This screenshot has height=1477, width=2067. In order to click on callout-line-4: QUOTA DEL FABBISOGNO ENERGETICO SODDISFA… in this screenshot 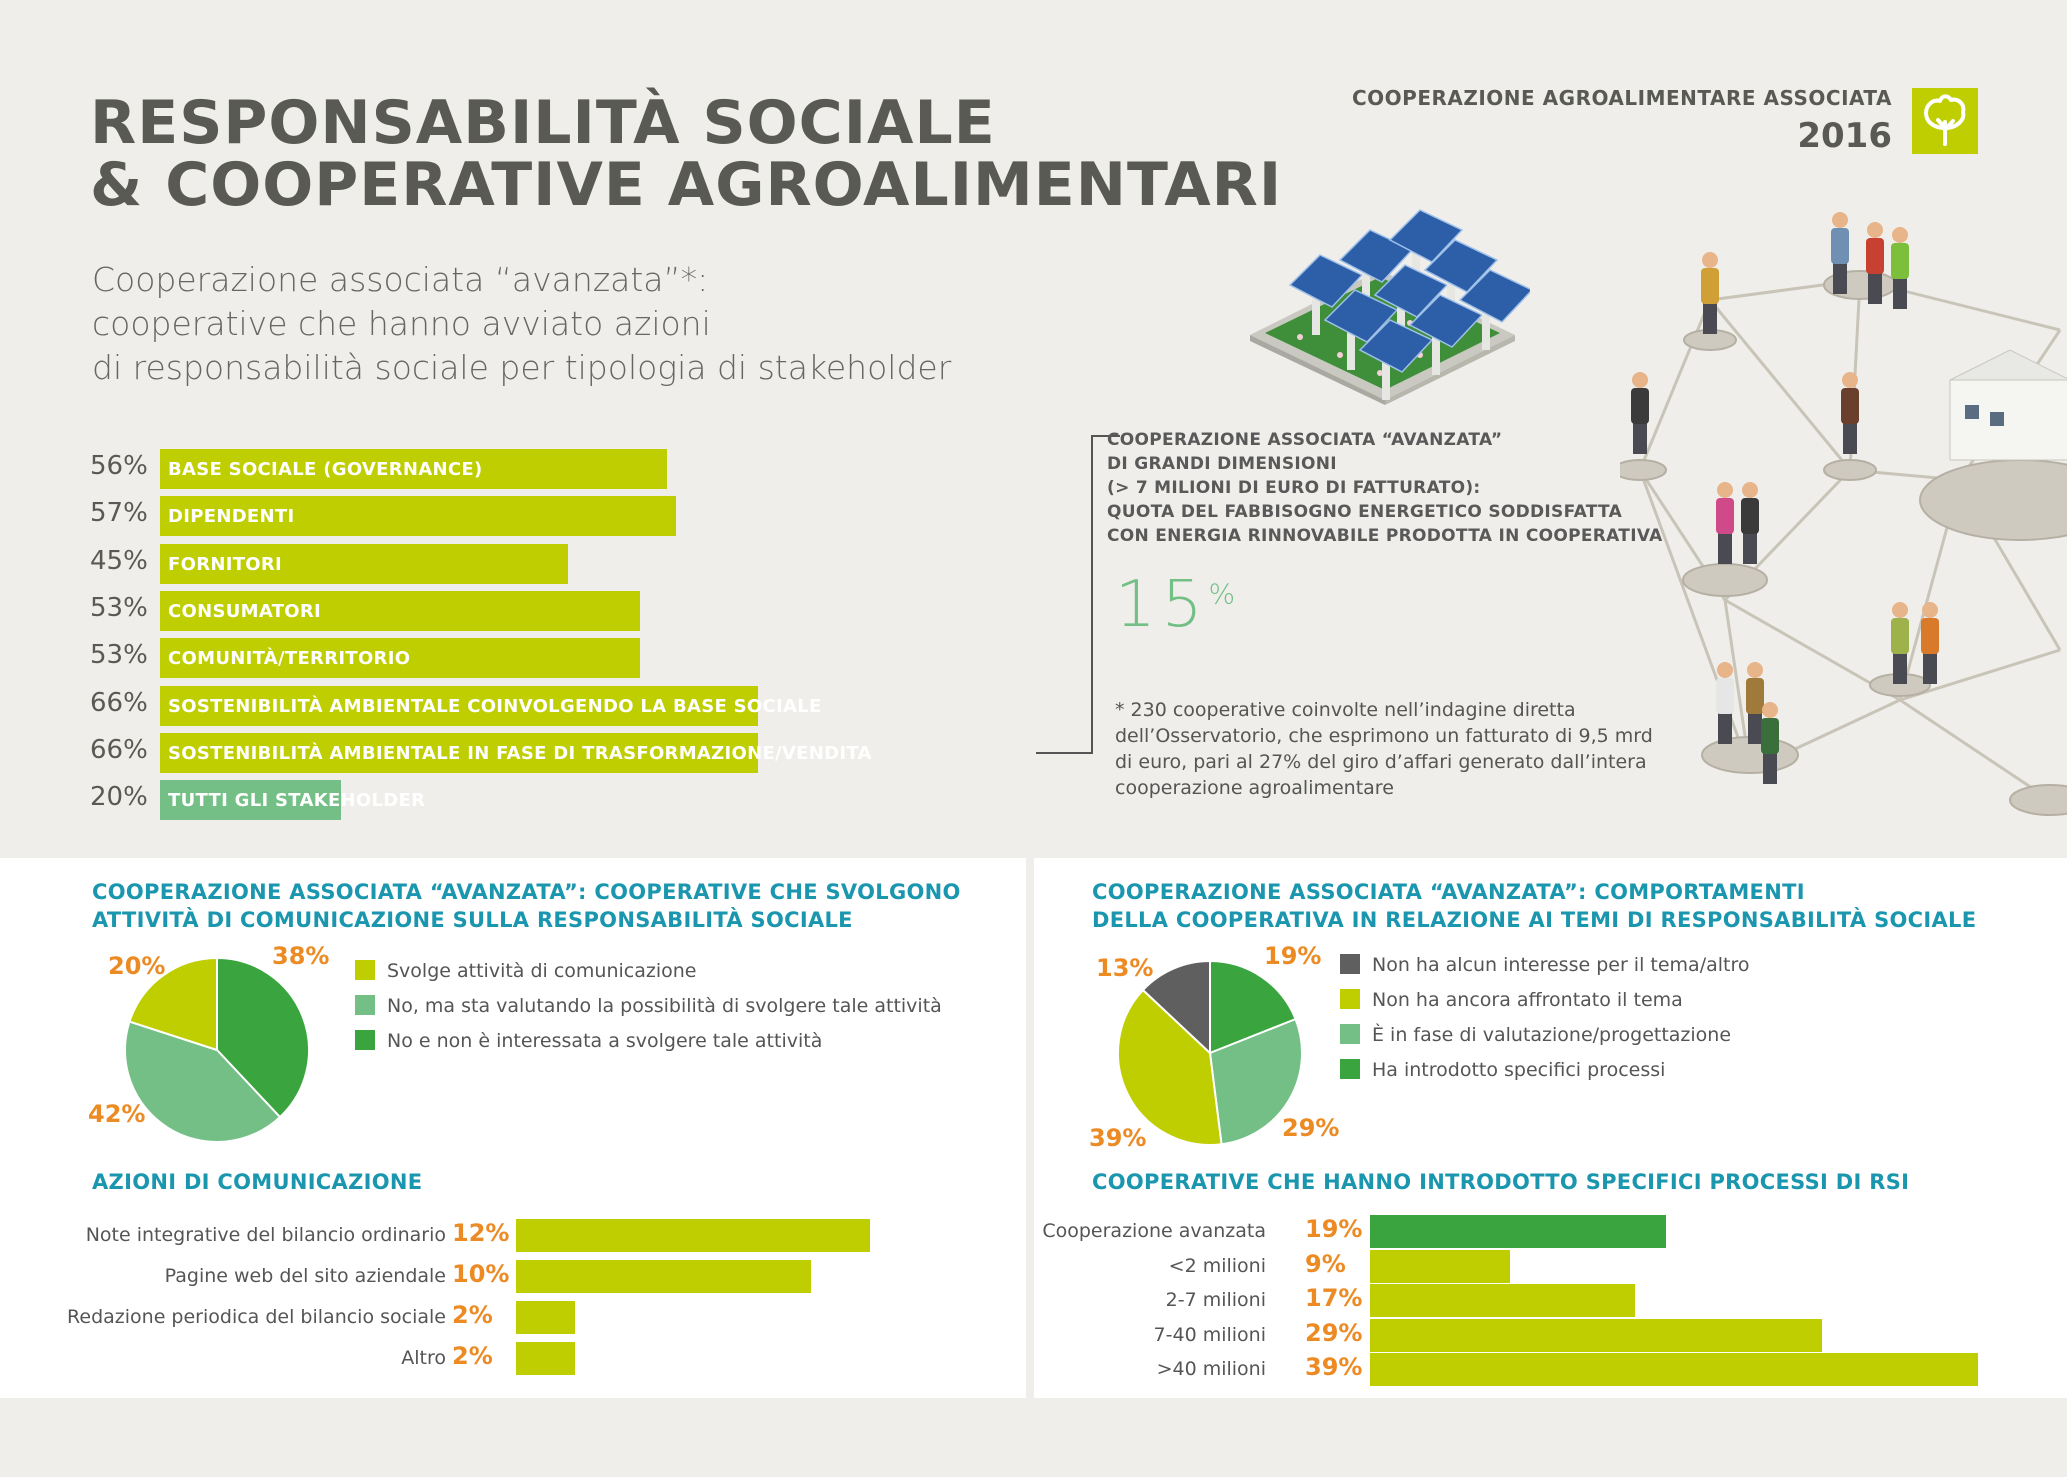, I will do `click(1365, 512)`.